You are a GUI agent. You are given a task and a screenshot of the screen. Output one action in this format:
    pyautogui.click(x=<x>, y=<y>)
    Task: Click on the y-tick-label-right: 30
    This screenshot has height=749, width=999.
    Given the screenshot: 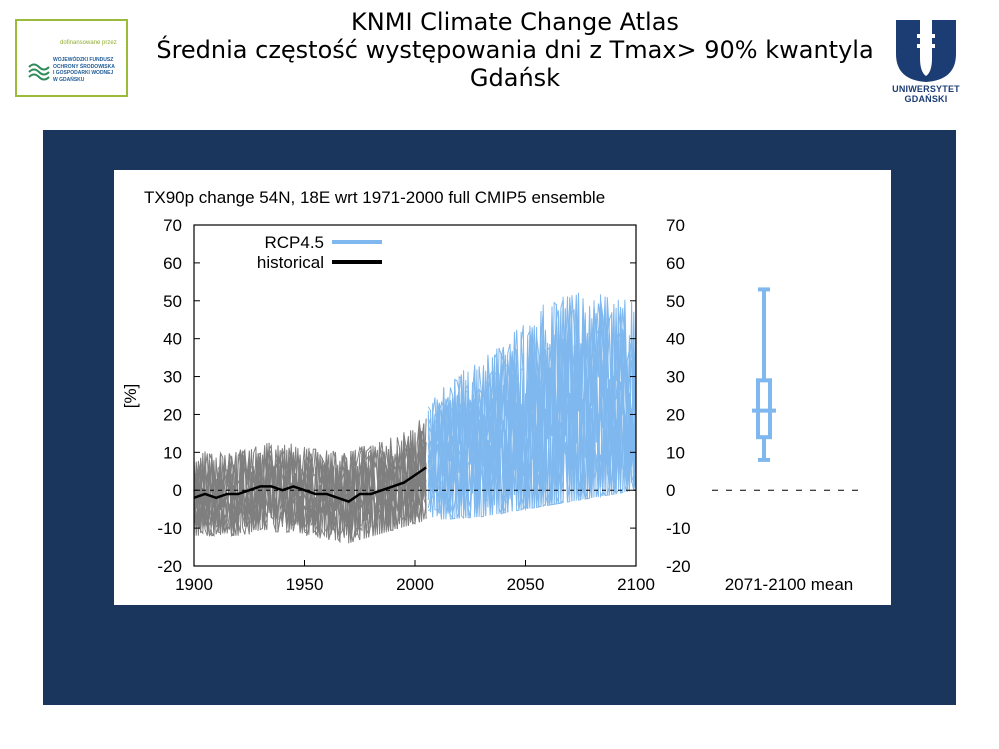 What is the action you would take?
    pyautogui.click(x=675, y=377)
    